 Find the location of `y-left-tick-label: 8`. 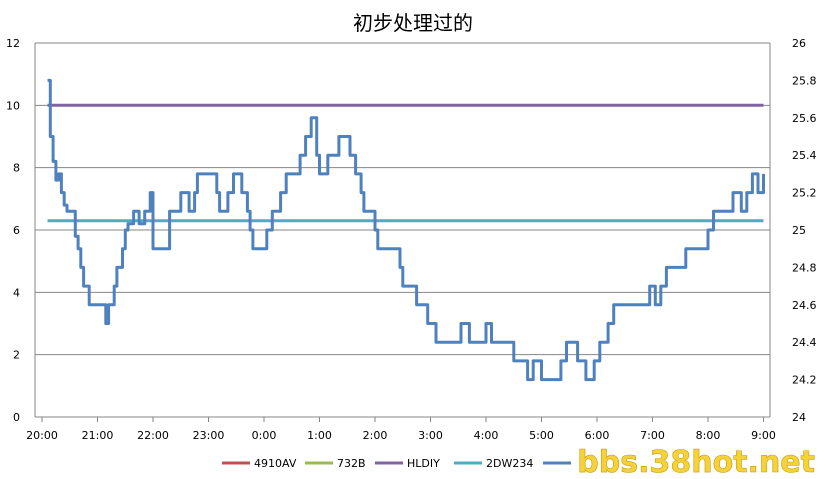

y-left-tick-label: 8 is located at coordinates (16, 168).